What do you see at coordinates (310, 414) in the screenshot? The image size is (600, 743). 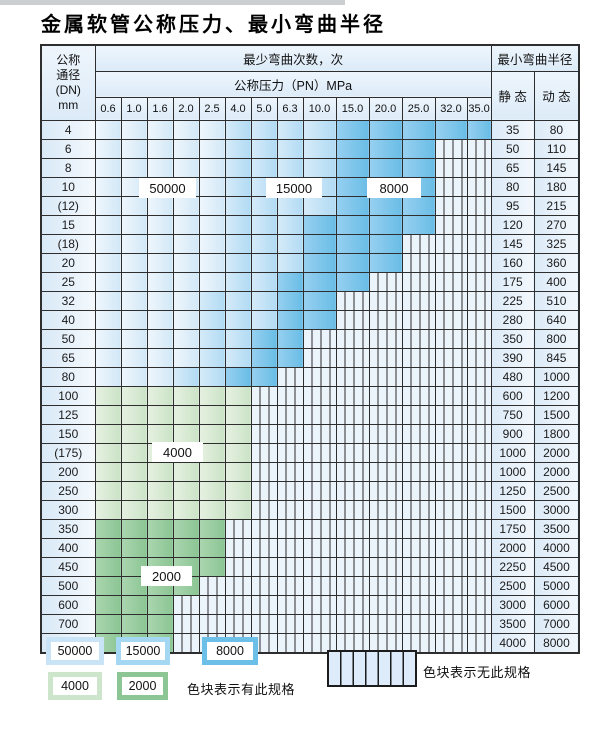 I see `row-dn-125: 125 750 1500` at bounding box center [310, 414].